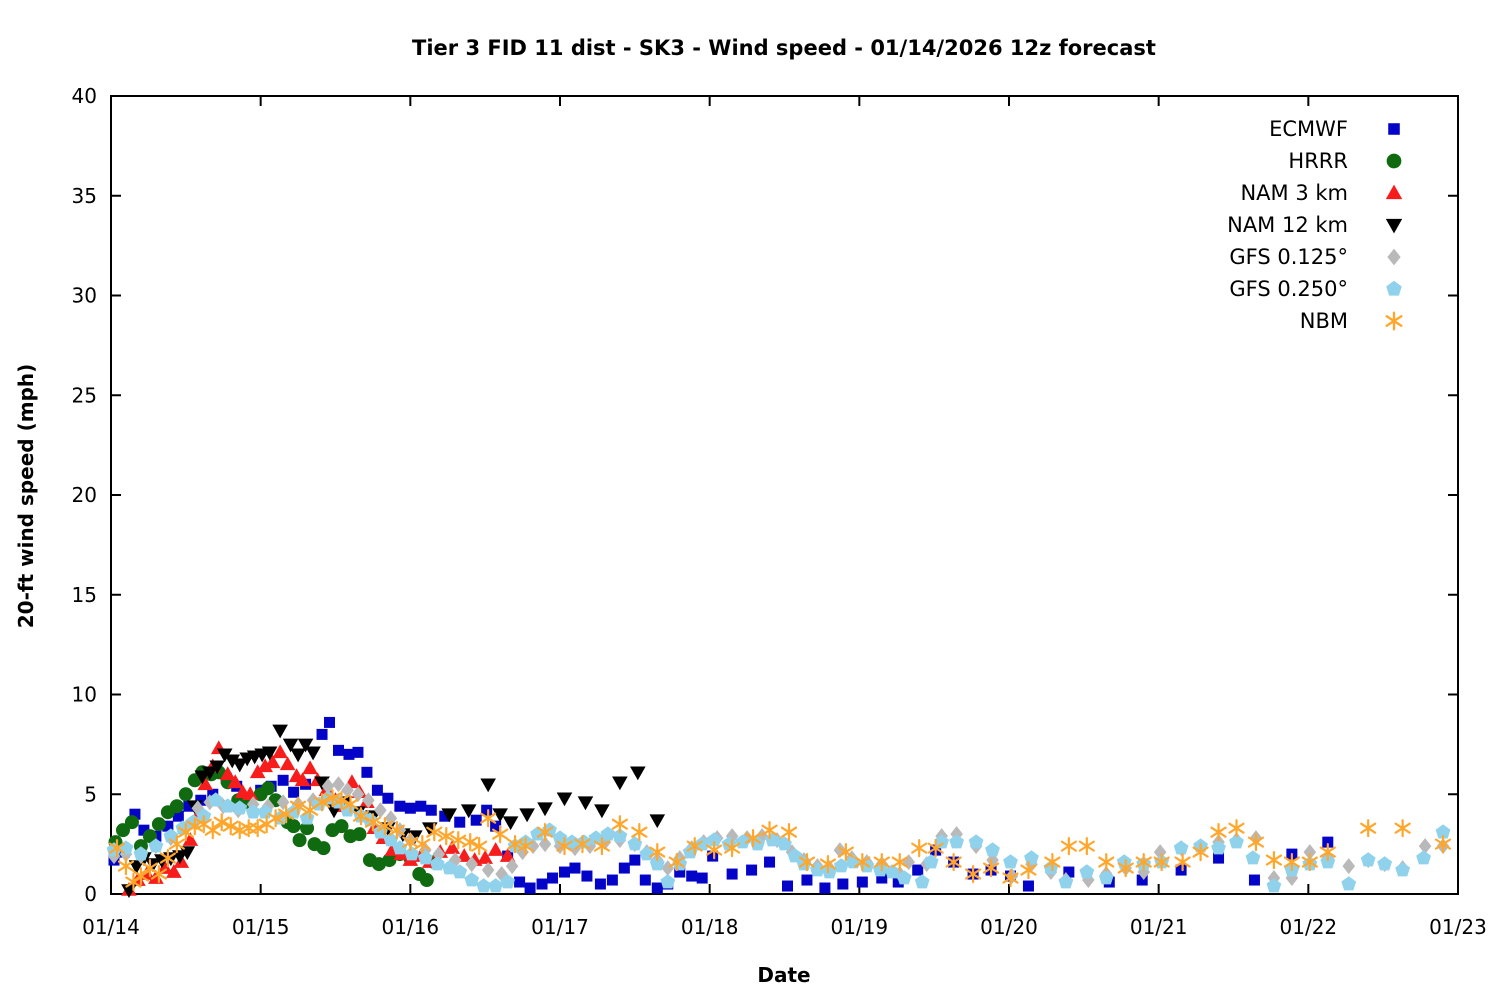 The image size is (1500, 1000). I want to click on legend-label-ecmwf: ECMWF, so click(1308, 129).